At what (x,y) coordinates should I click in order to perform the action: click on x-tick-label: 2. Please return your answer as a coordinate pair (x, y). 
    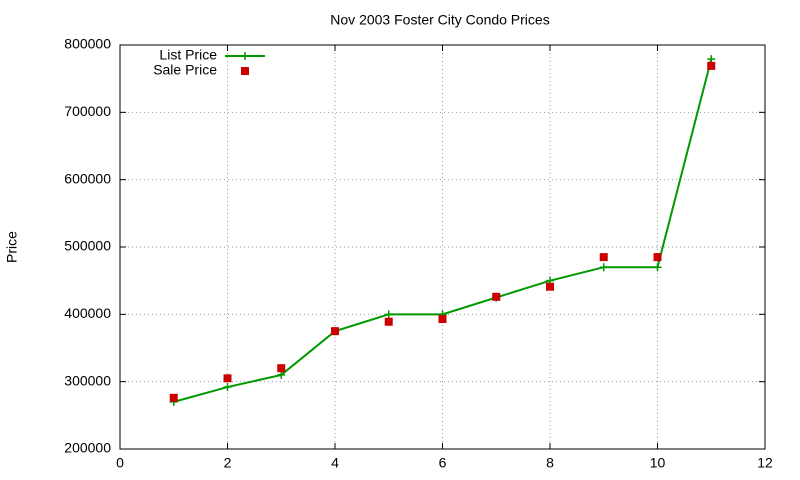
    Looking at the image, I should click on (228, 463).